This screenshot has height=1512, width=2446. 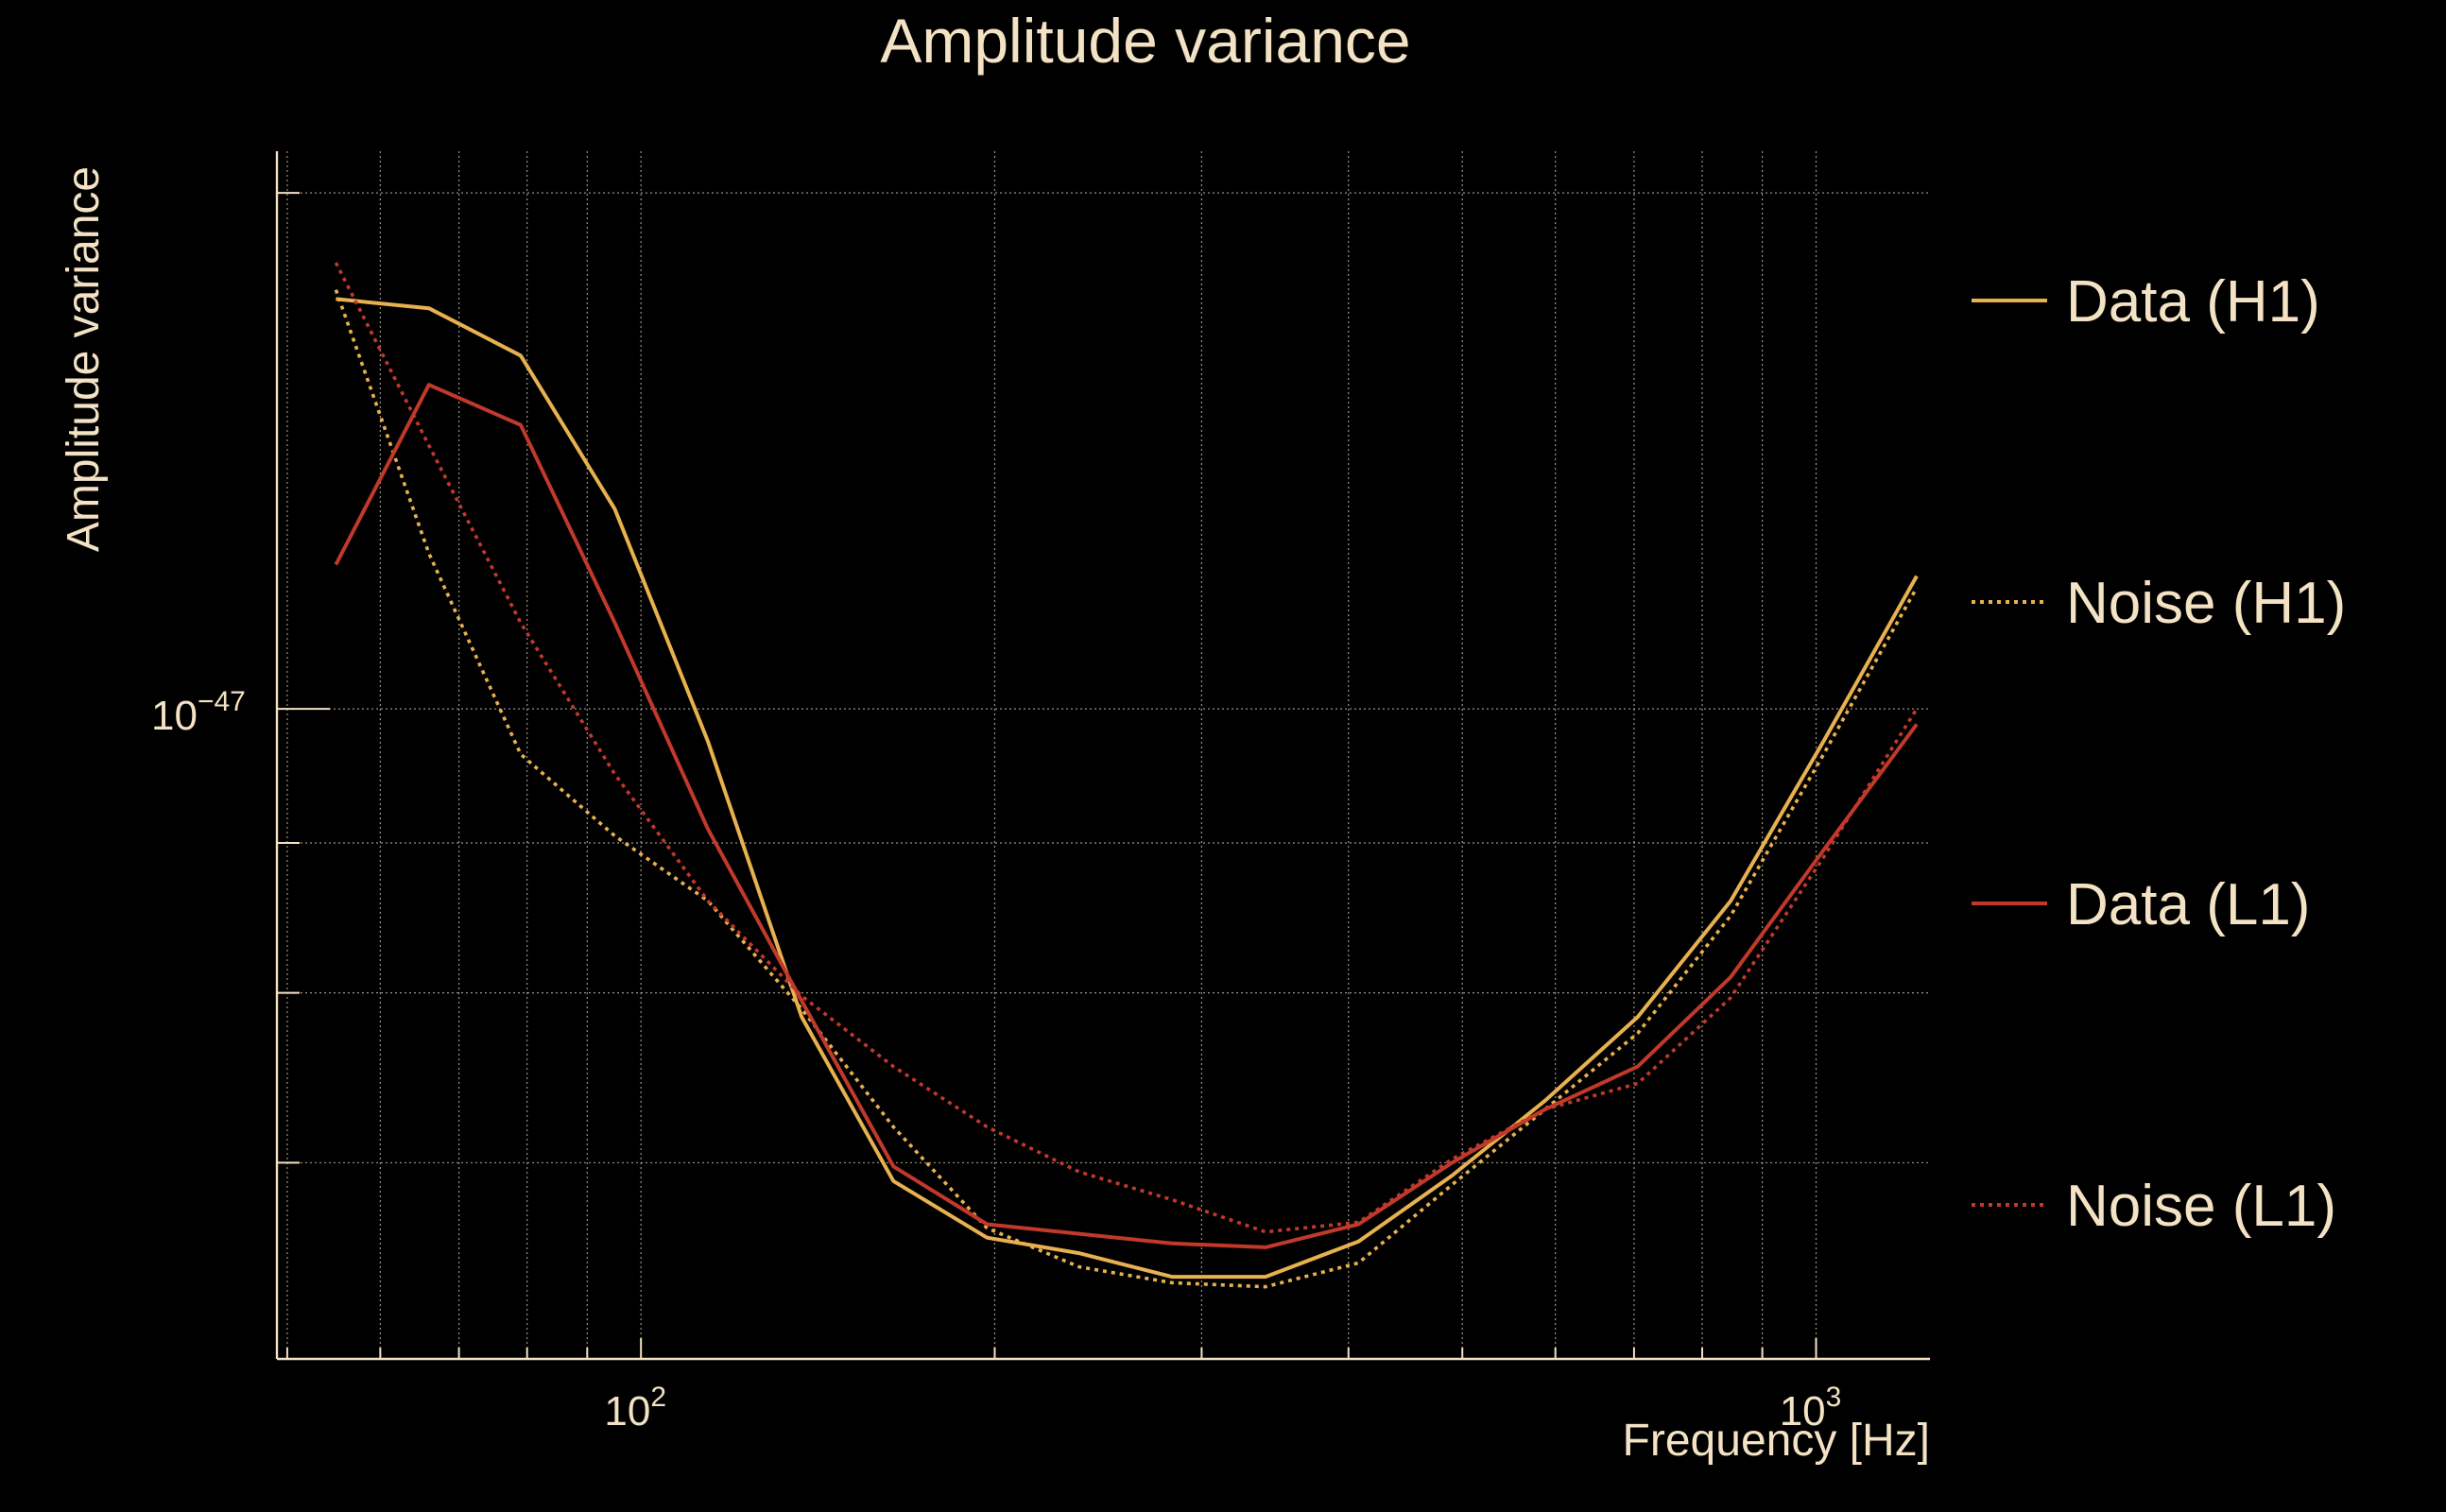 I want to click on chart-title: Amplitude variance, so click(x=1145, y=41).